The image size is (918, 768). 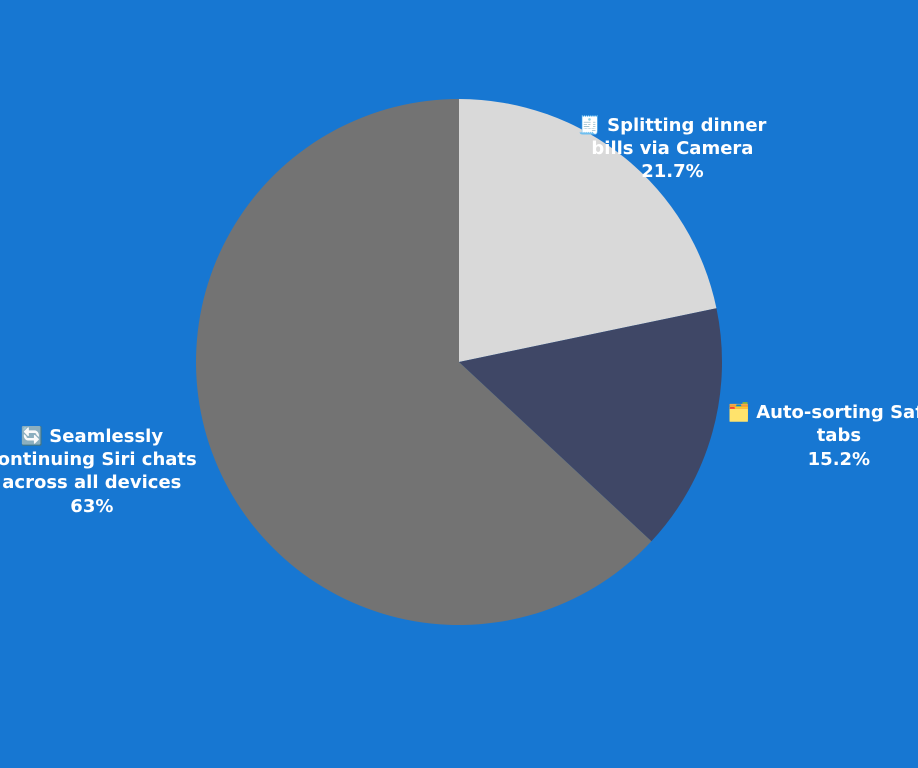 I want to click on slice-label: 🧾 Splitting dinner bills via Camera 21.7%, so click(x=672, y=149).